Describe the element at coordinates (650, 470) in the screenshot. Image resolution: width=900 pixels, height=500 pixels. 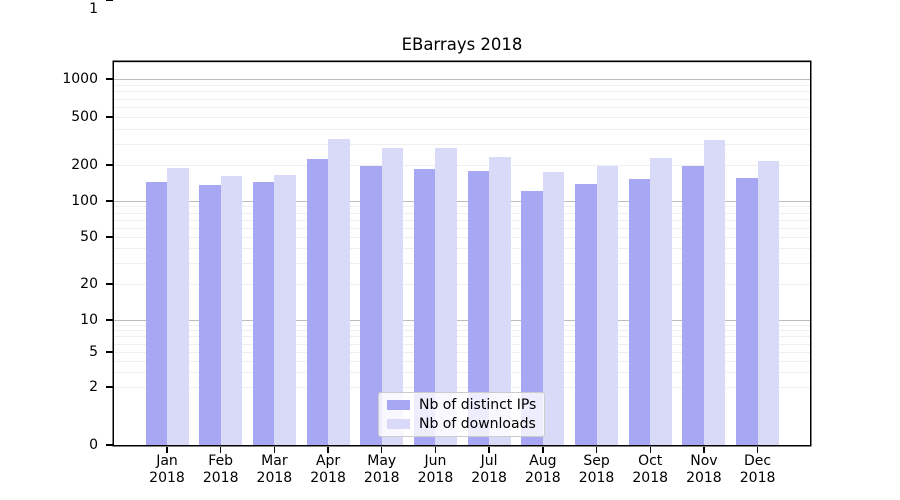
I see `x-tick-label-oct: Oct 2018` at that location.